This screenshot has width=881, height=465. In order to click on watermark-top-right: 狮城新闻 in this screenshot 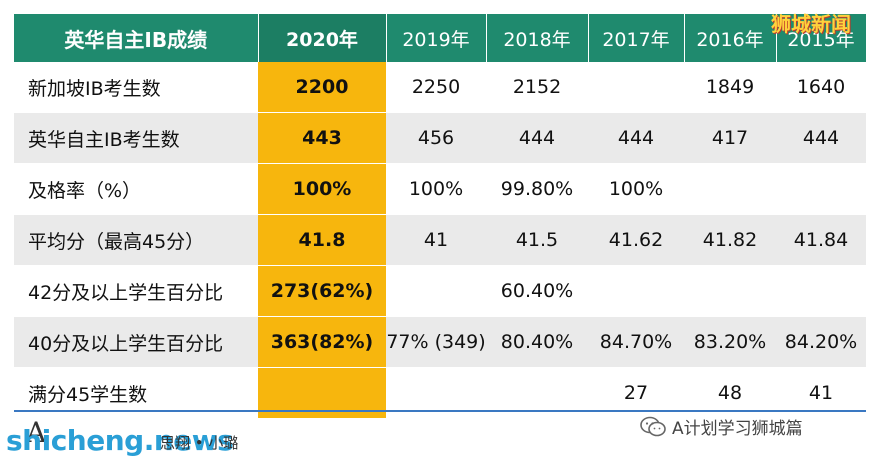, I will do `click(811, 24)`.